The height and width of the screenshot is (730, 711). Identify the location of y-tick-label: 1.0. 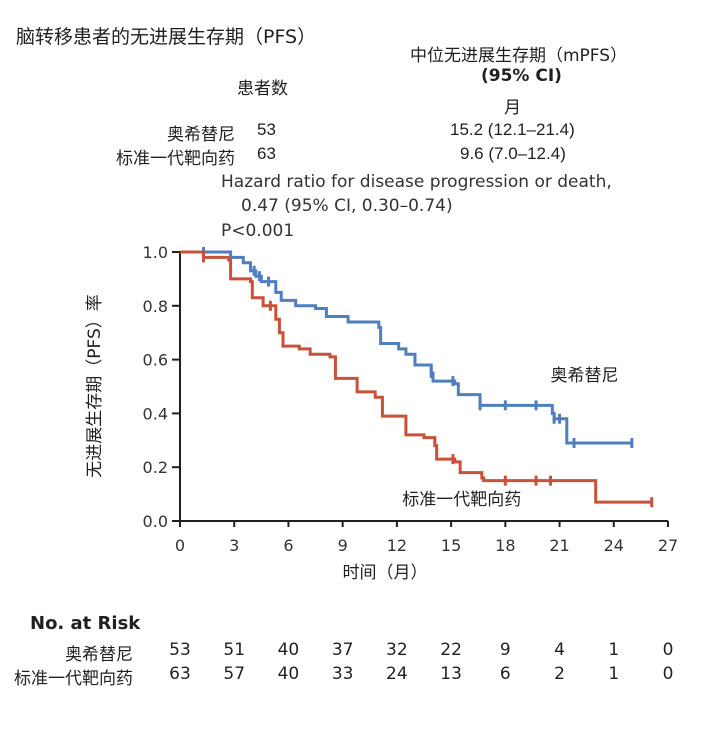
(155, 252).